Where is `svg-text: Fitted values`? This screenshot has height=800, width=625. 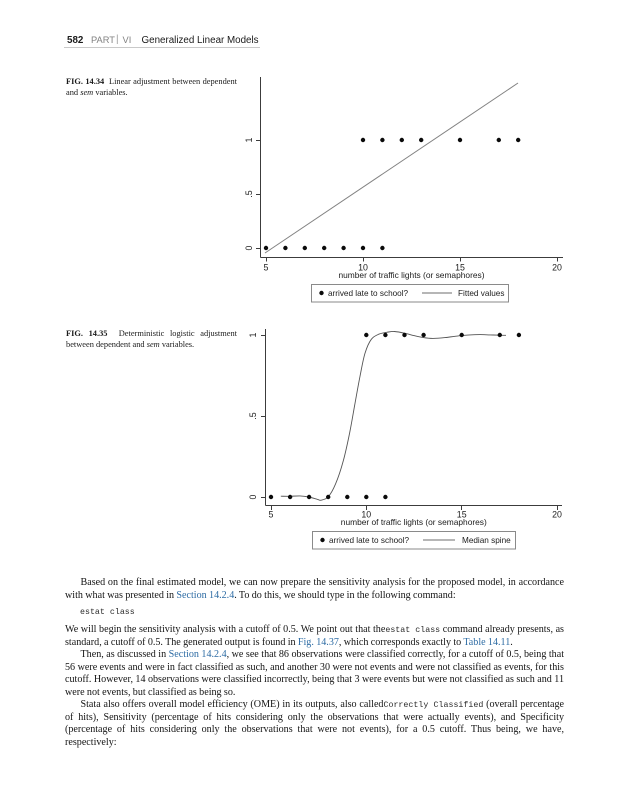
svg-text: Fitted values is located at coordinates (481, 293).